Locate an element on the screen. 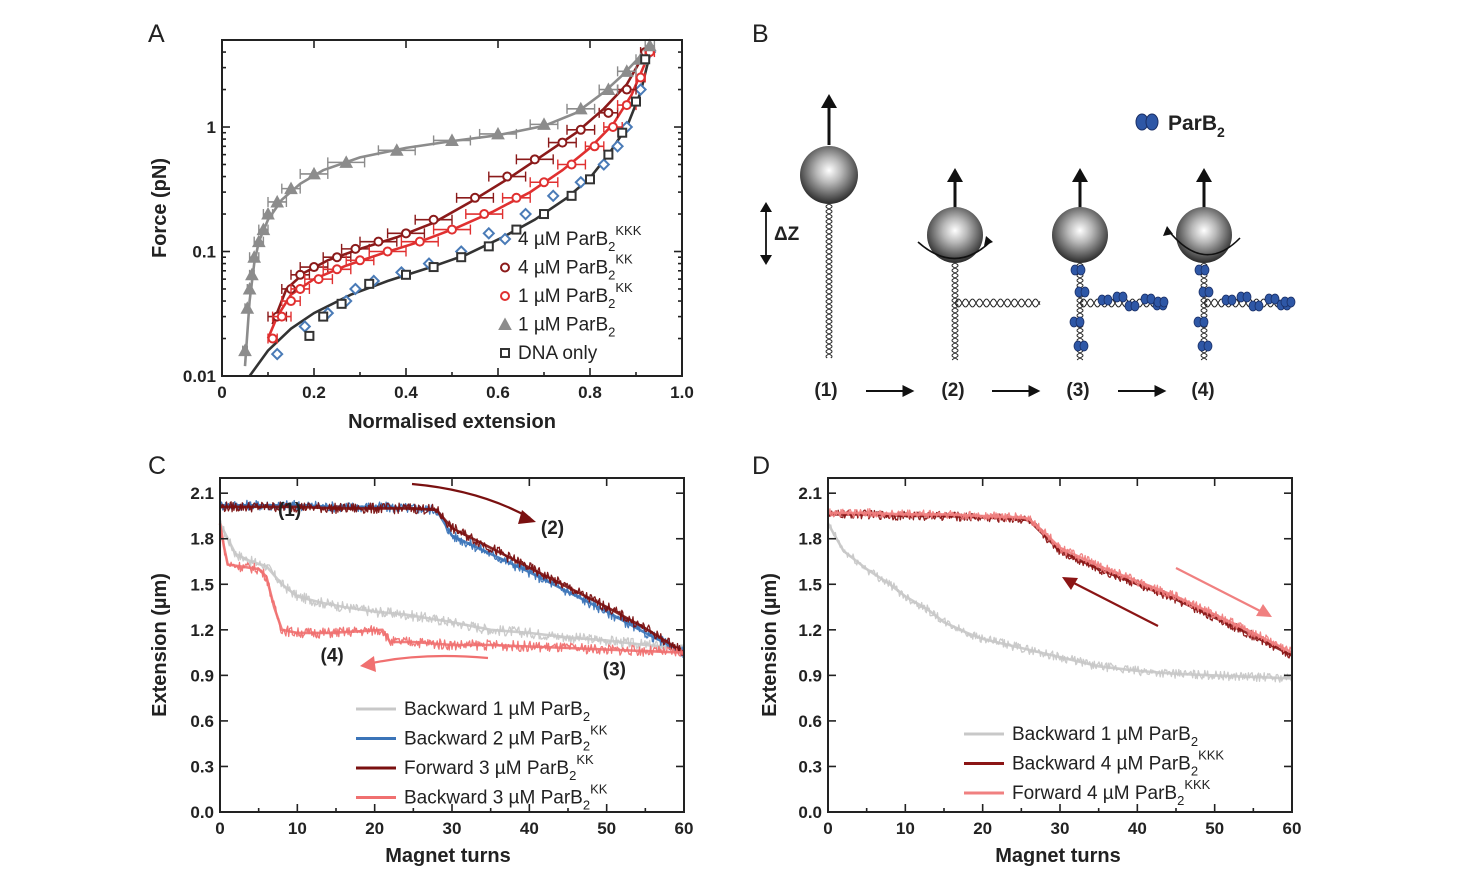 The height and width of the screenshot is (875, 1458). a-series-dna is located at coordinates (477, 197).